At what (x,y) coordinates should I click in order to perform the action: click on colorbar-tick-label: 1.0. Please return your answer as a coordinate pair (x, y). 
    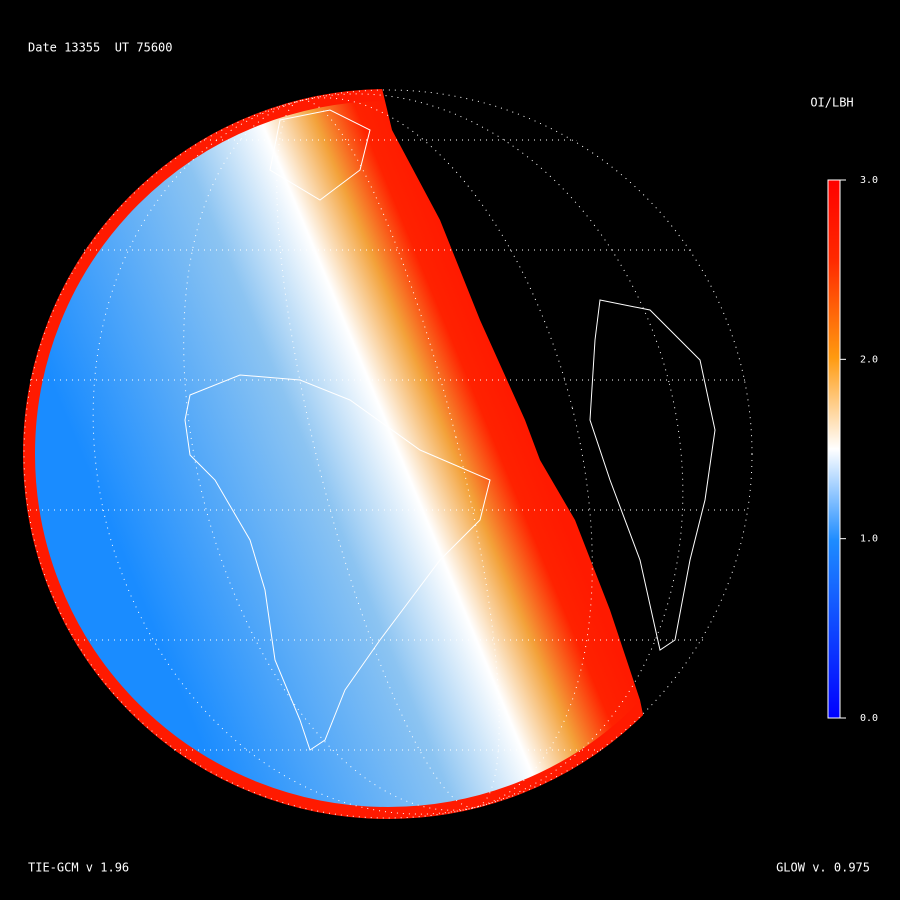
    Looking at the image, I should click on (869, 539).